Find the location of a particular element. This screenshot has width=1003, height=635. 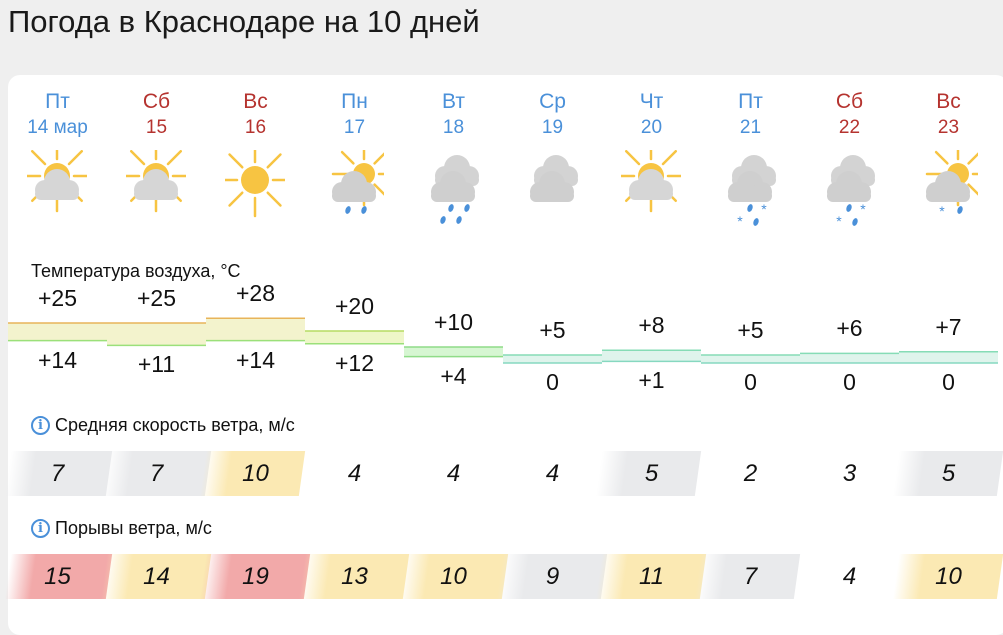

wind-gust-value: 15 is located at coordinates (57, 576).